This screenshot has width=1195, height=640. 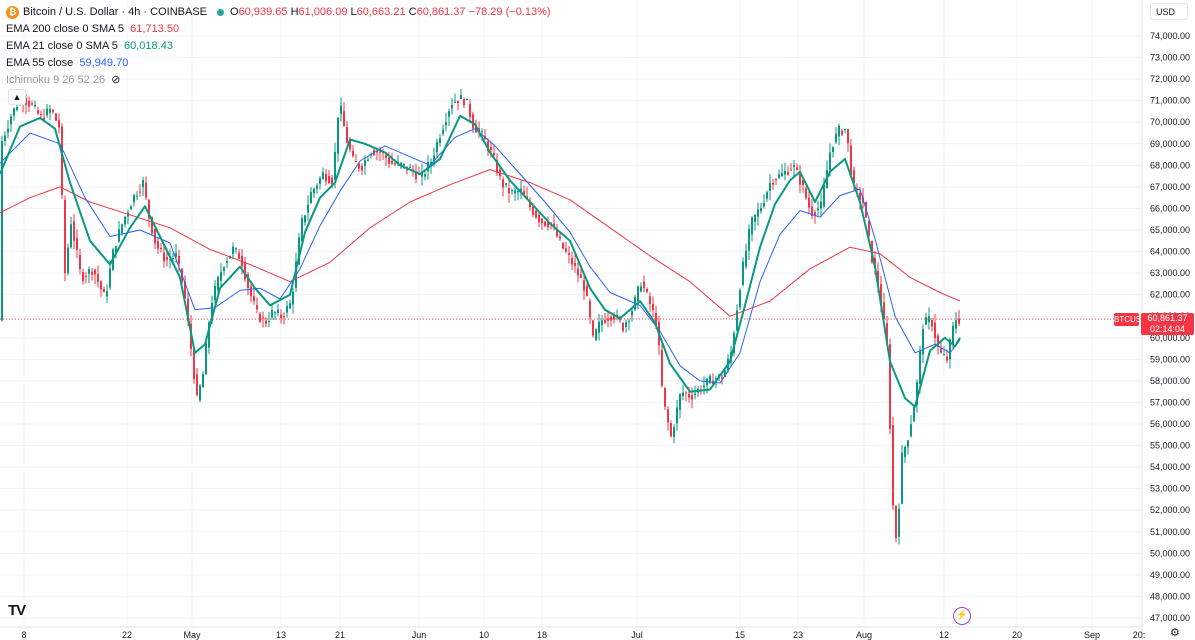 I want to click on price-tick-label: 53,000.00, so click(x=1170, y=489).